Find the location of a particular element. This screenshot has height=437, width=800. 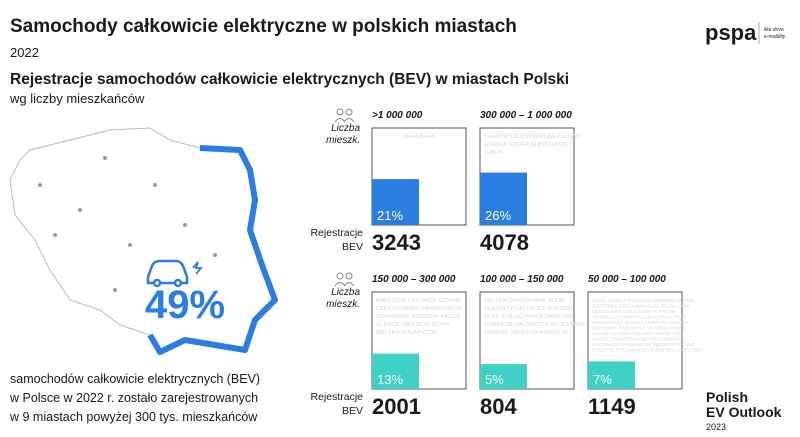

city-line: SOSNOWIEC RZESZÓW KIELCE is located at coordinates (418, 316).